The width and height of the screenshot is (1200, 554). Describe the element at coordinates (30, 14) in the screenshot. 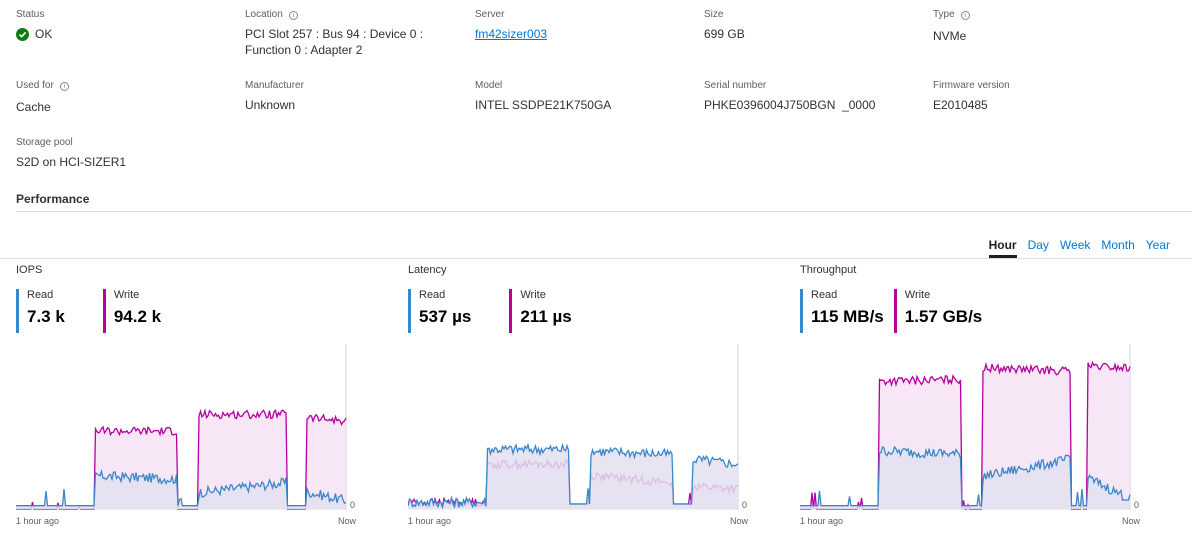

I see `status-label: Status` at that location.